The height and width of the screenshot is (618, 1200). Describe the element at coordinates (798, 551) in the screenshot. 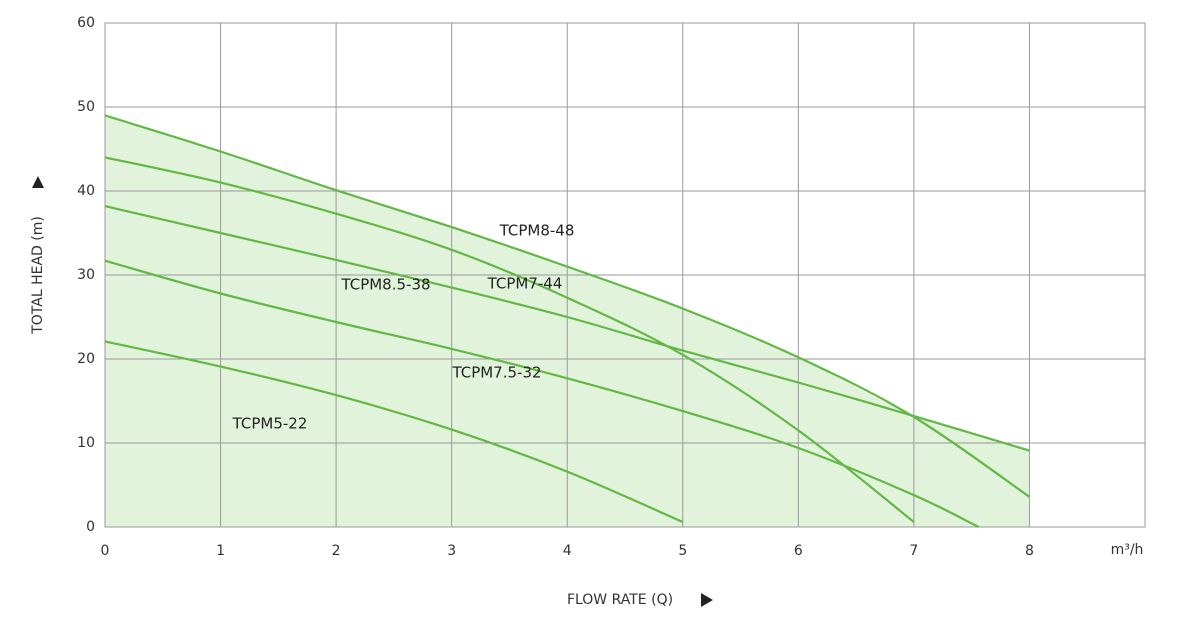

I see `x-tick-label: 6` at that location.